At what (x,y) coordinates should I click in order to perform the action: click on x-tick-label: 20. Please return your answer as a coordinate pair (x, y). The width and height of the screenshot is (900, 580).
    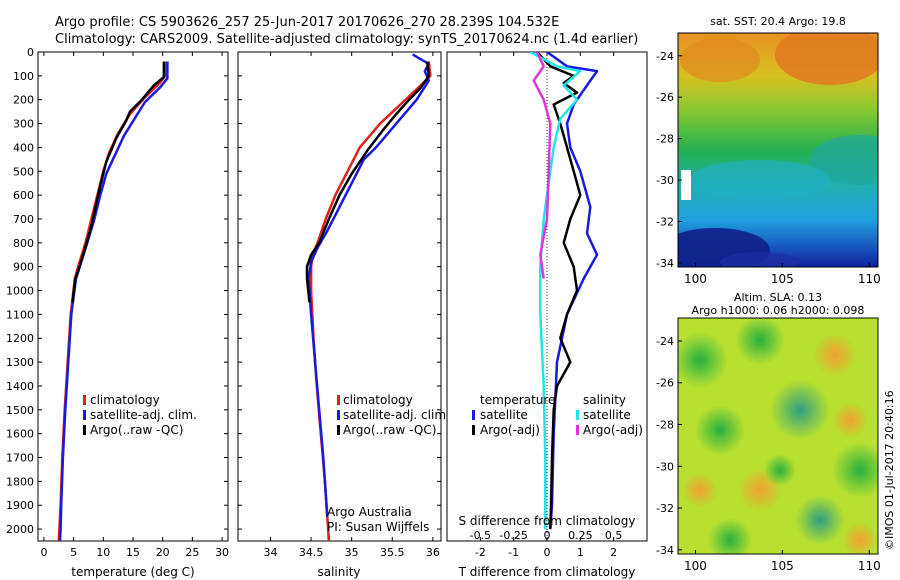
    Looking at the image, I should click on (163, 552).